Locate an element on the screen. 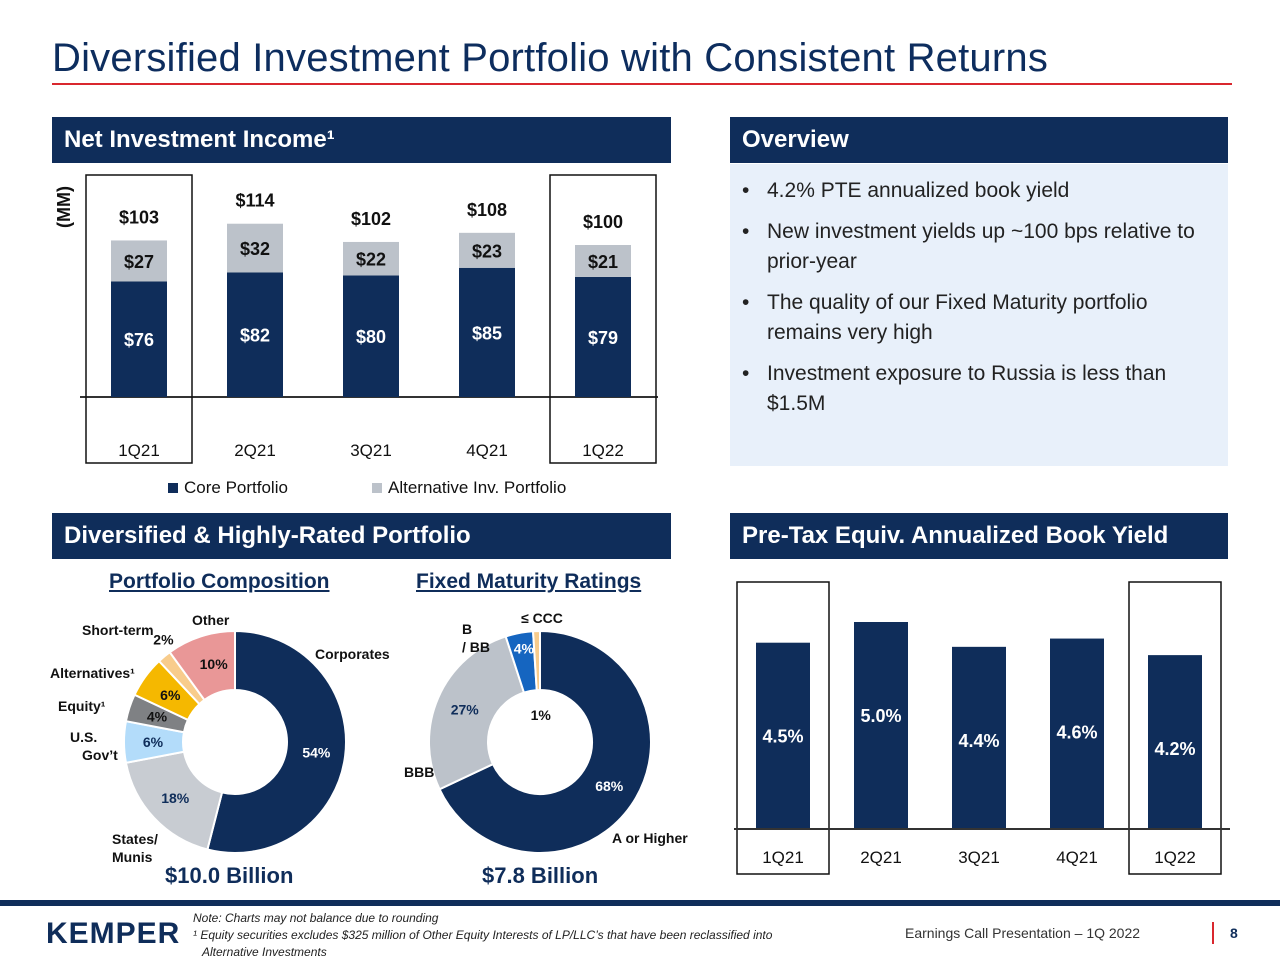  category-label: Munis is located at coordinates (132, 857).